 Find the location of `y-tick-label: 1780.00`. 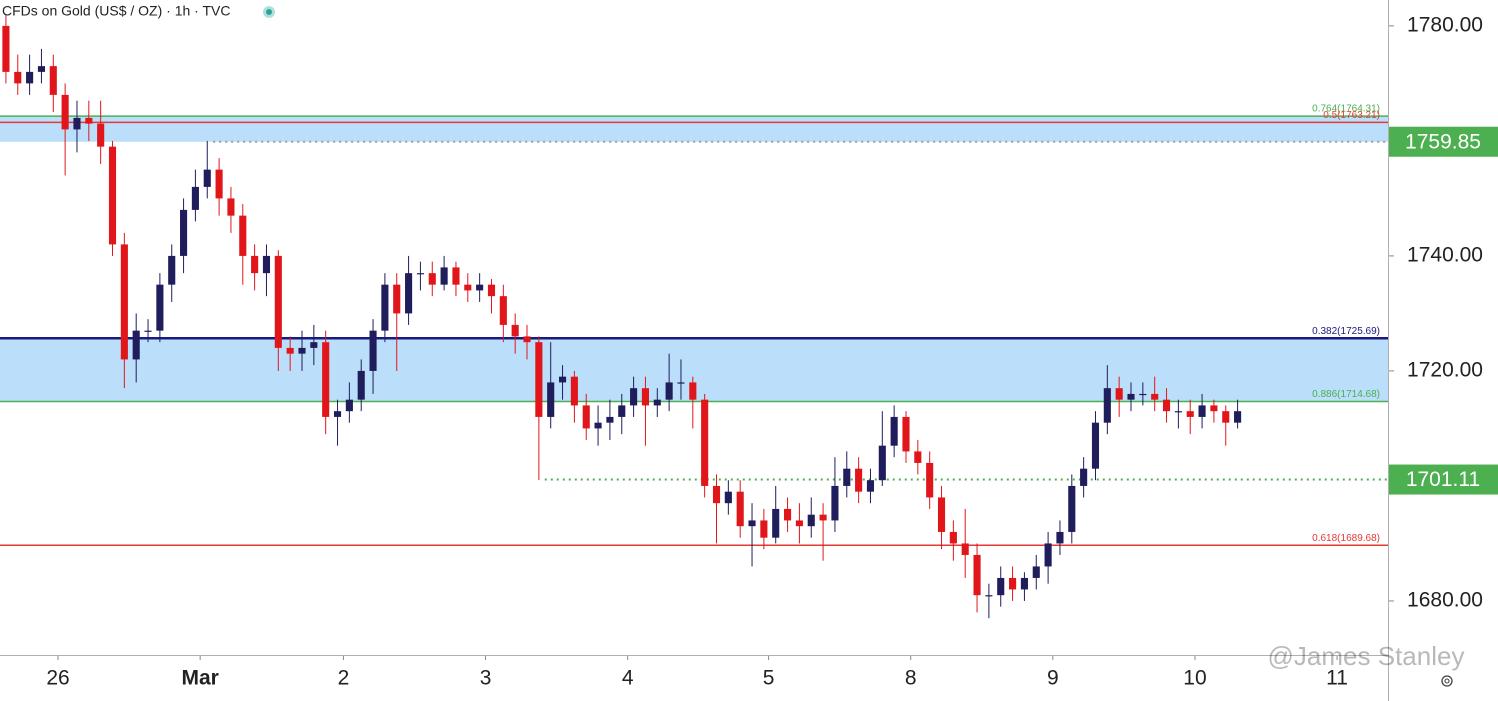

y-tick-label: 1780.00 is located at coordinates (1445, 24).